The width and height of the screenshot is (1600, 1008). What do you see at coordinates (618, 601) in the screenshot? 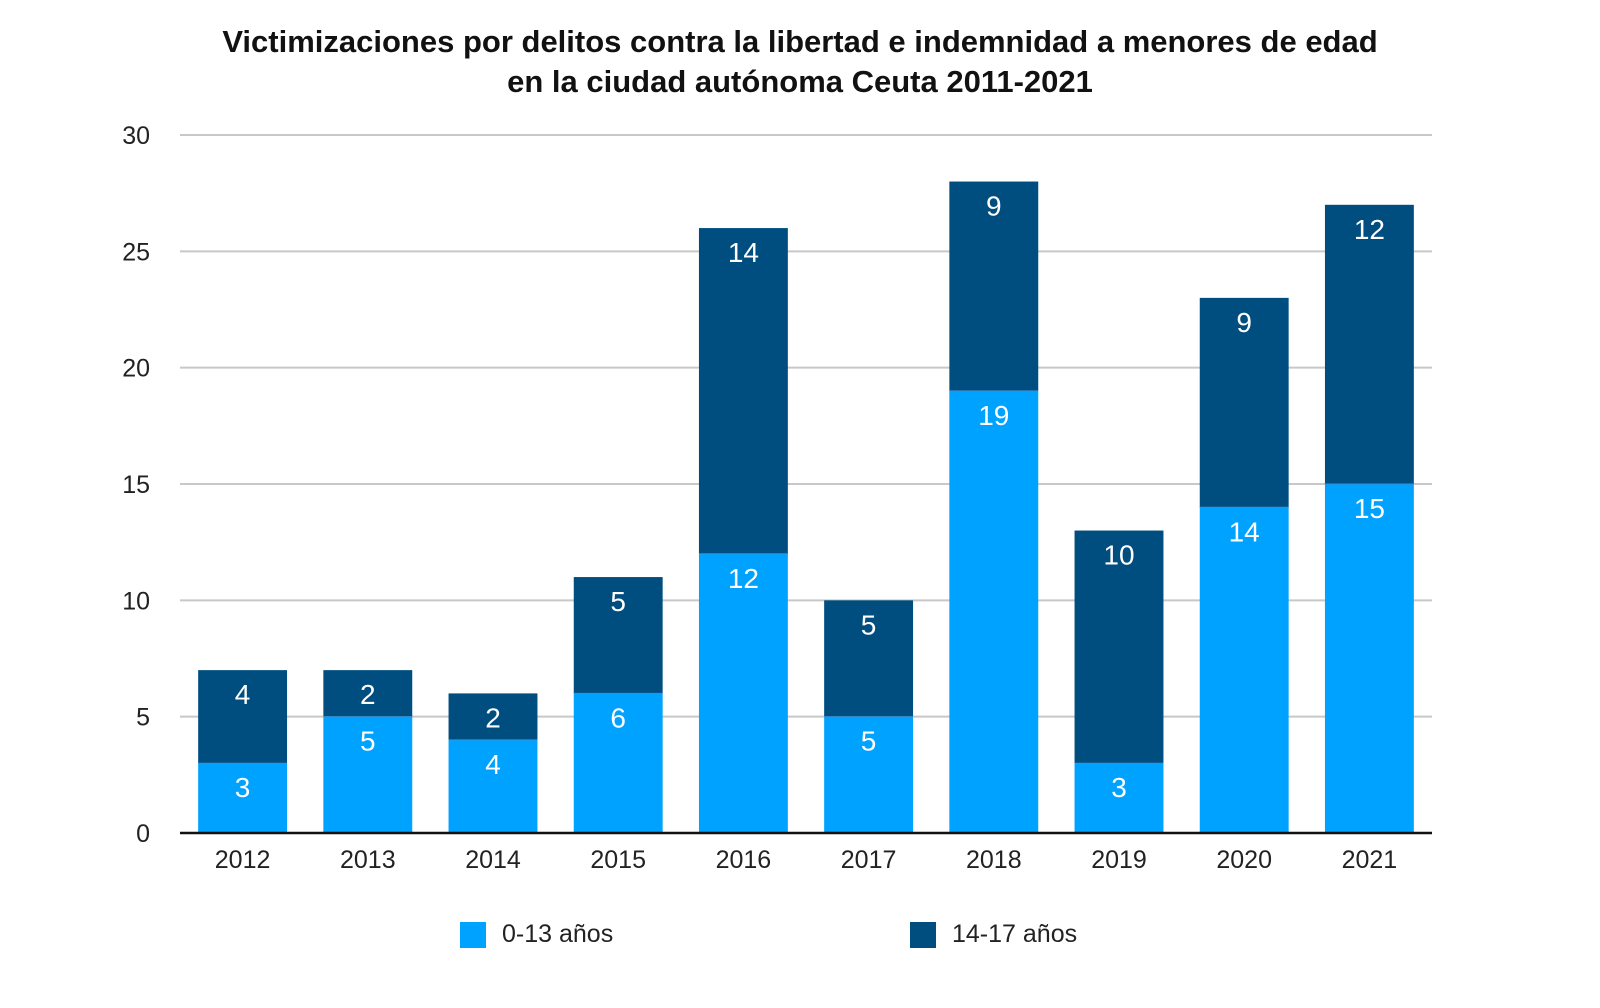
I see `data-label-2015-series-1: 5` at bounding box center [618, 601].